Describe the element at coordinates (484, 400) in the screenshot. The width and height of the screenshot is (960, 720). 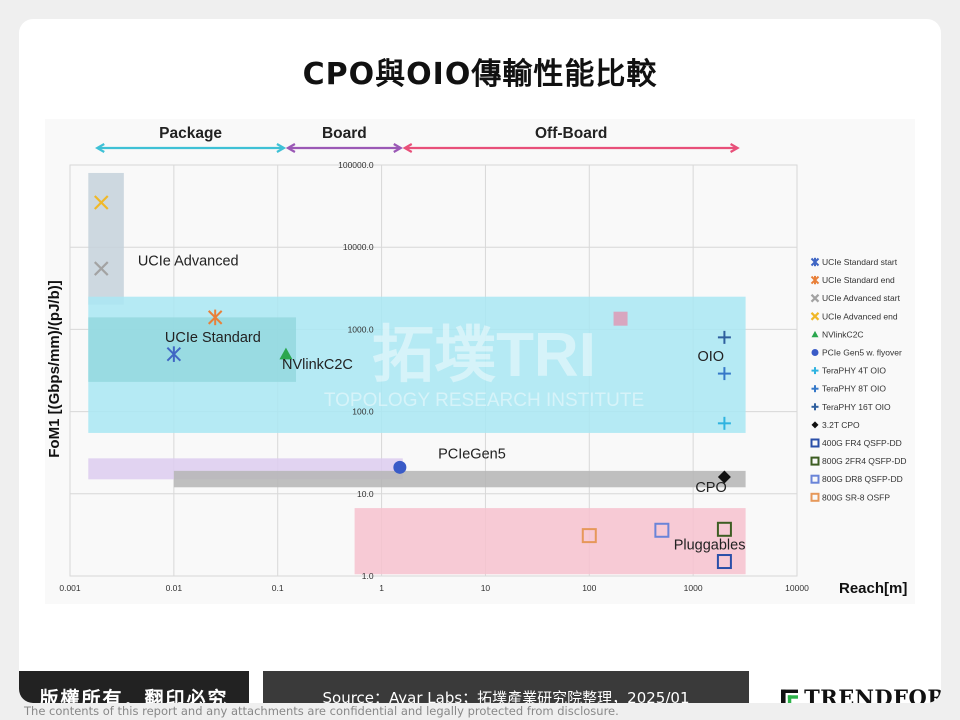
I see `watermark-sub: TOPOLOGY RESEARCH INSTITUTE` at that location.